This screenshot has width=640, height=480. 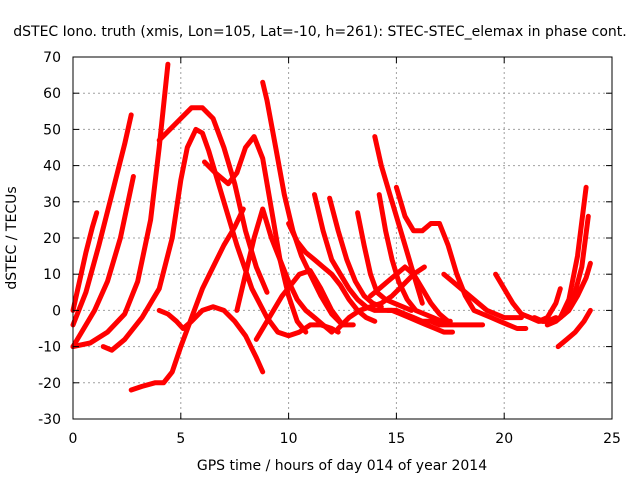 What do you see at coordinates (52, 58) in the screenshot?
I see `y-tick-label: 70` at bounding box center [52, 58].